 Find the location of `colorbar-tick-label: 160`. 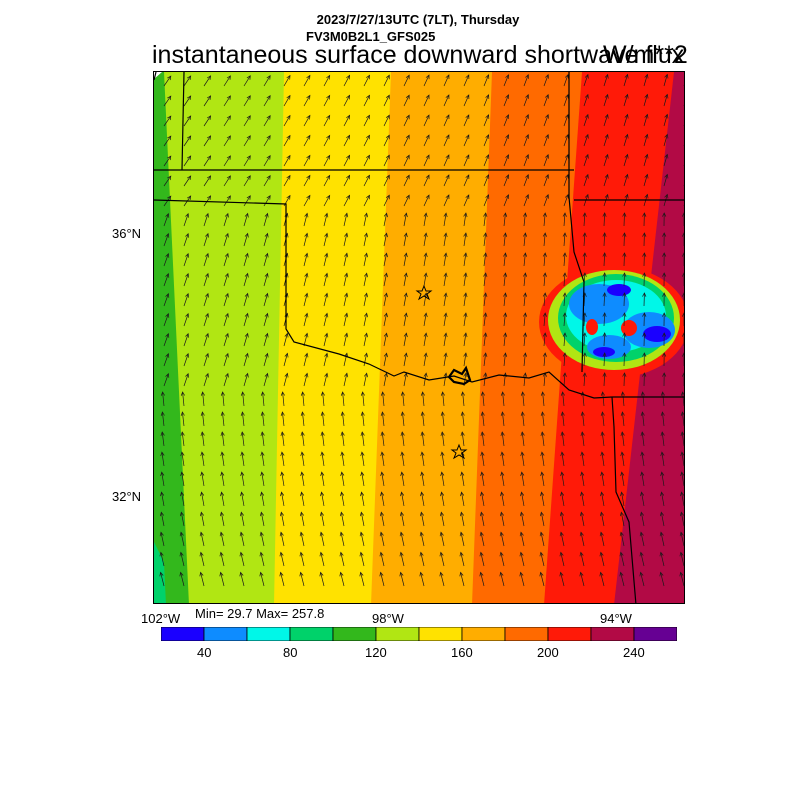

colorbar-tick-label: 160 is located at coordinates (462, 652).